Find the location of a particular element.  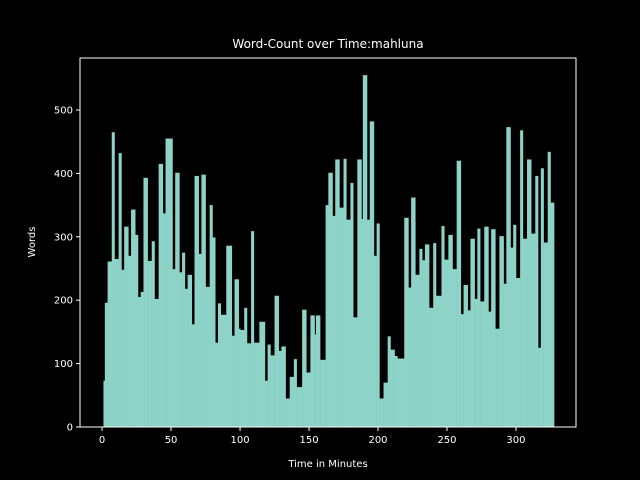

x-tick-label: 150 is located at coordinates (308, 440).